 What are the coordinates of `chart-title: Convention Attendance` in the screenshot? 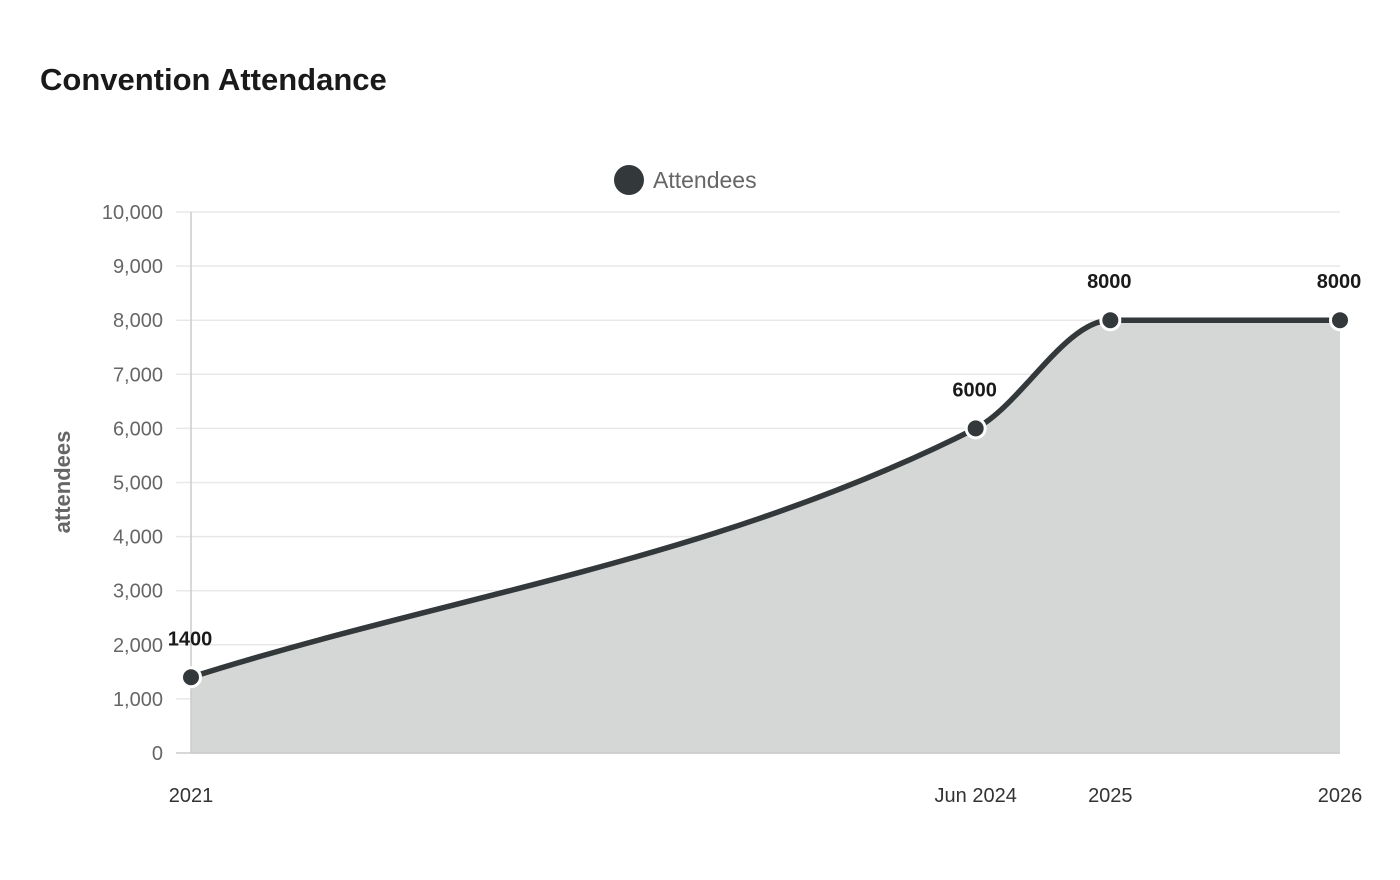 It's located at (213, 79).